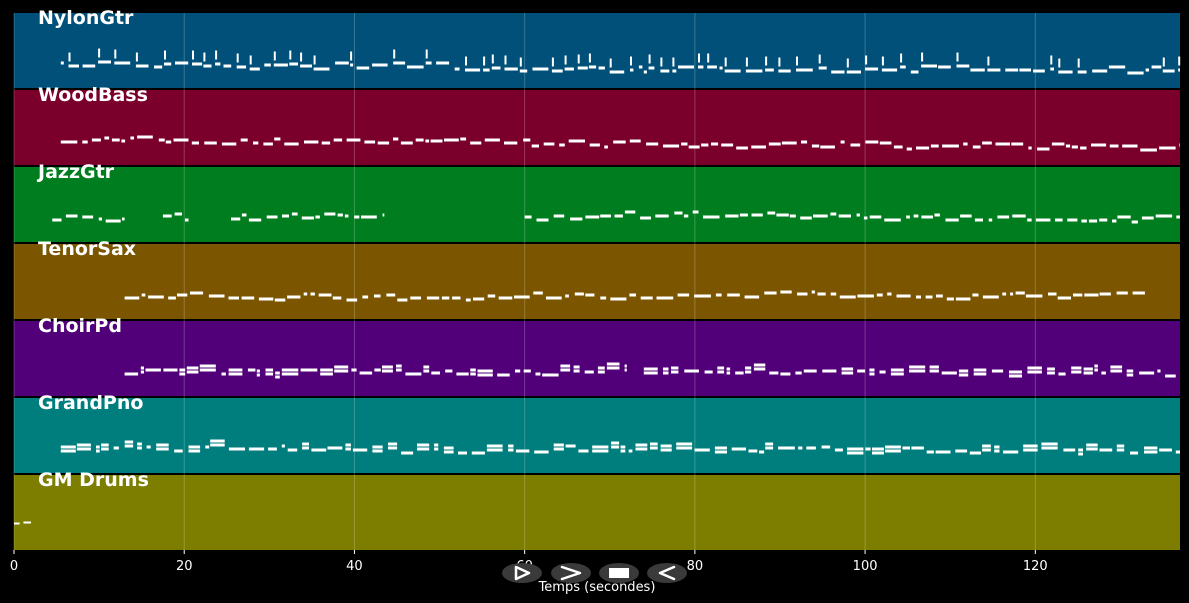 The height and width of the screenshot is (603, 1189). I want to click on track-label-woodbass: WoodBass, so click(93, 95).